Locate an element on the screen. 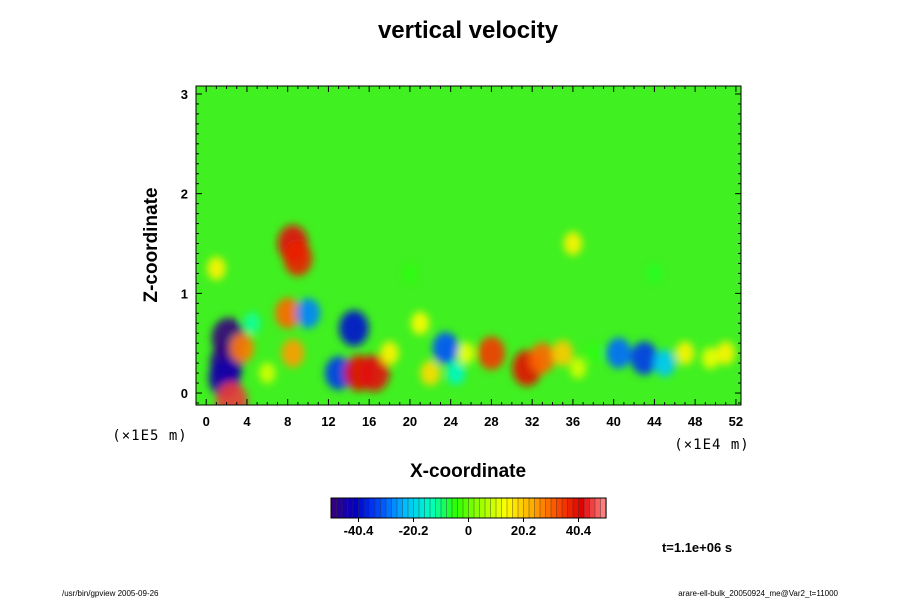  footer-left: /usr/bin/gpview 2005-09-26 is located at coordinates (110, 593).